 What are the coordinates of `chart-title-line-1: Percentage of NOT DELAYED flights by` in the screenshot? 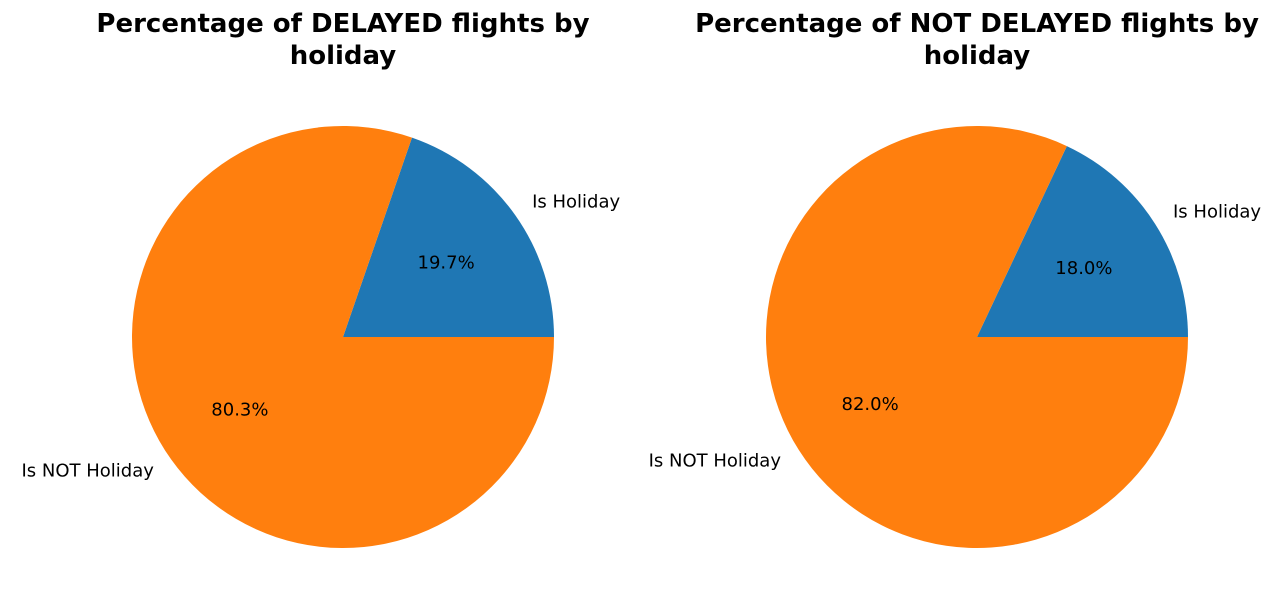 It's located at (977, 24).